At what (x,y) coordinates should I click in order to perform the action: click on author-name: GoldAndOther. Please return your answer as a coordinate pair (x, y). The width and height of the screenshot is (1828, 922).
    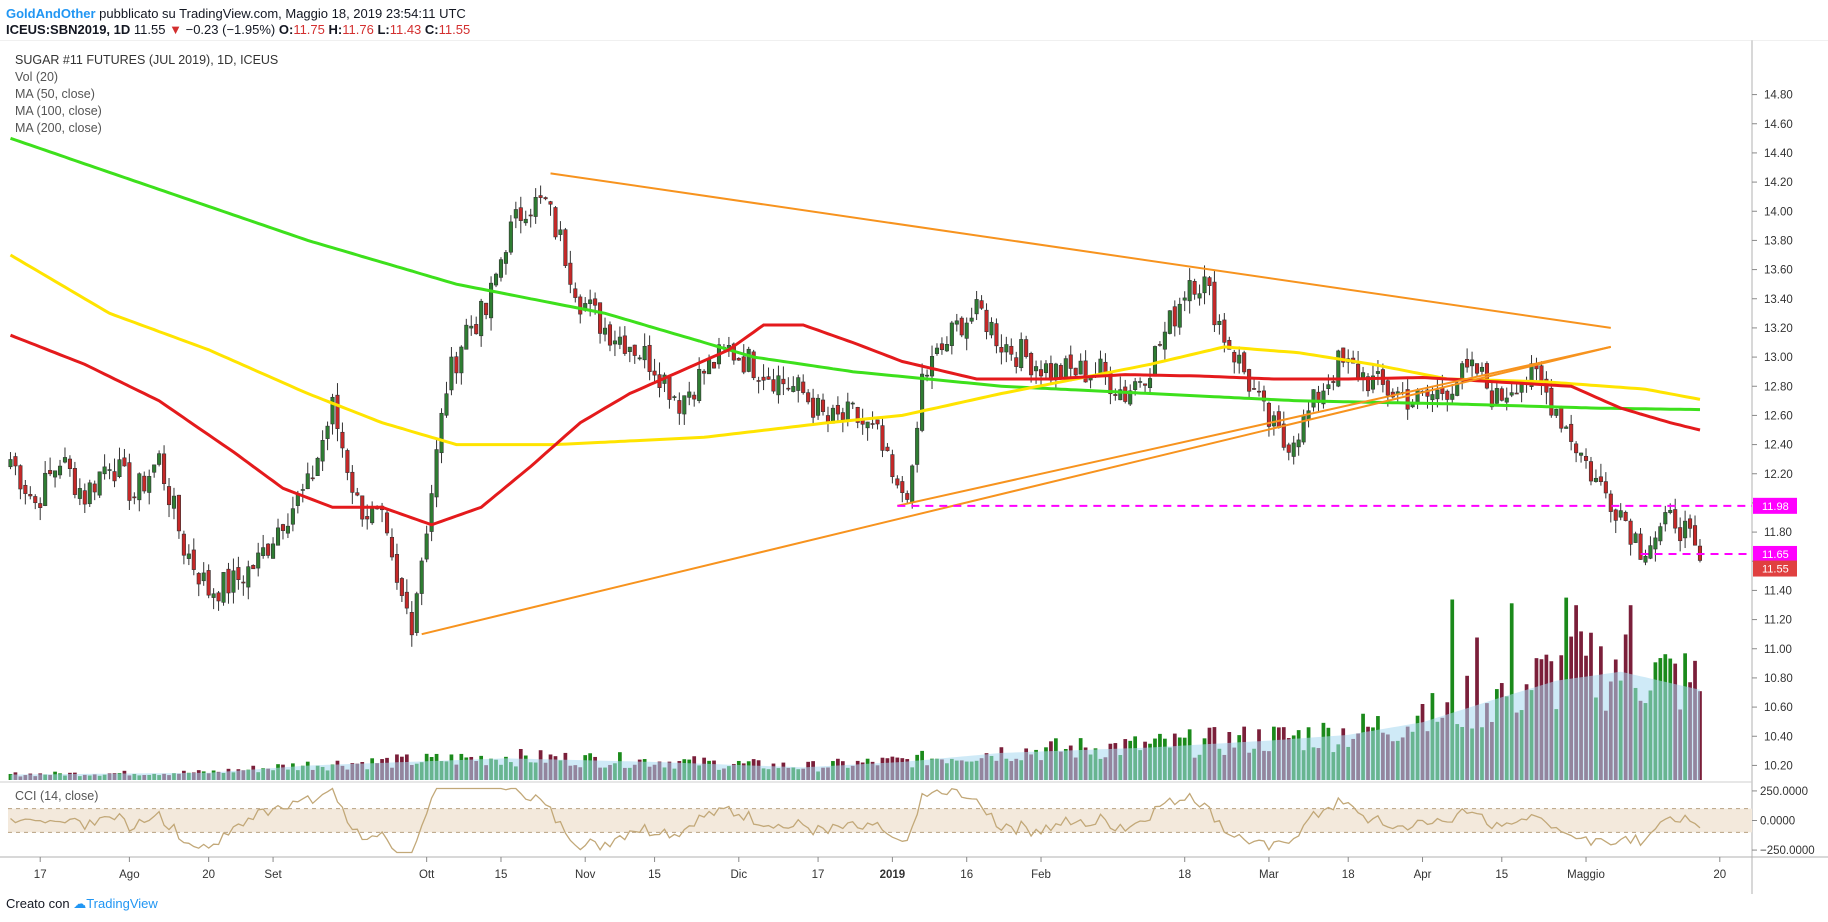
    Looking at the image, I should click on (51, 13).